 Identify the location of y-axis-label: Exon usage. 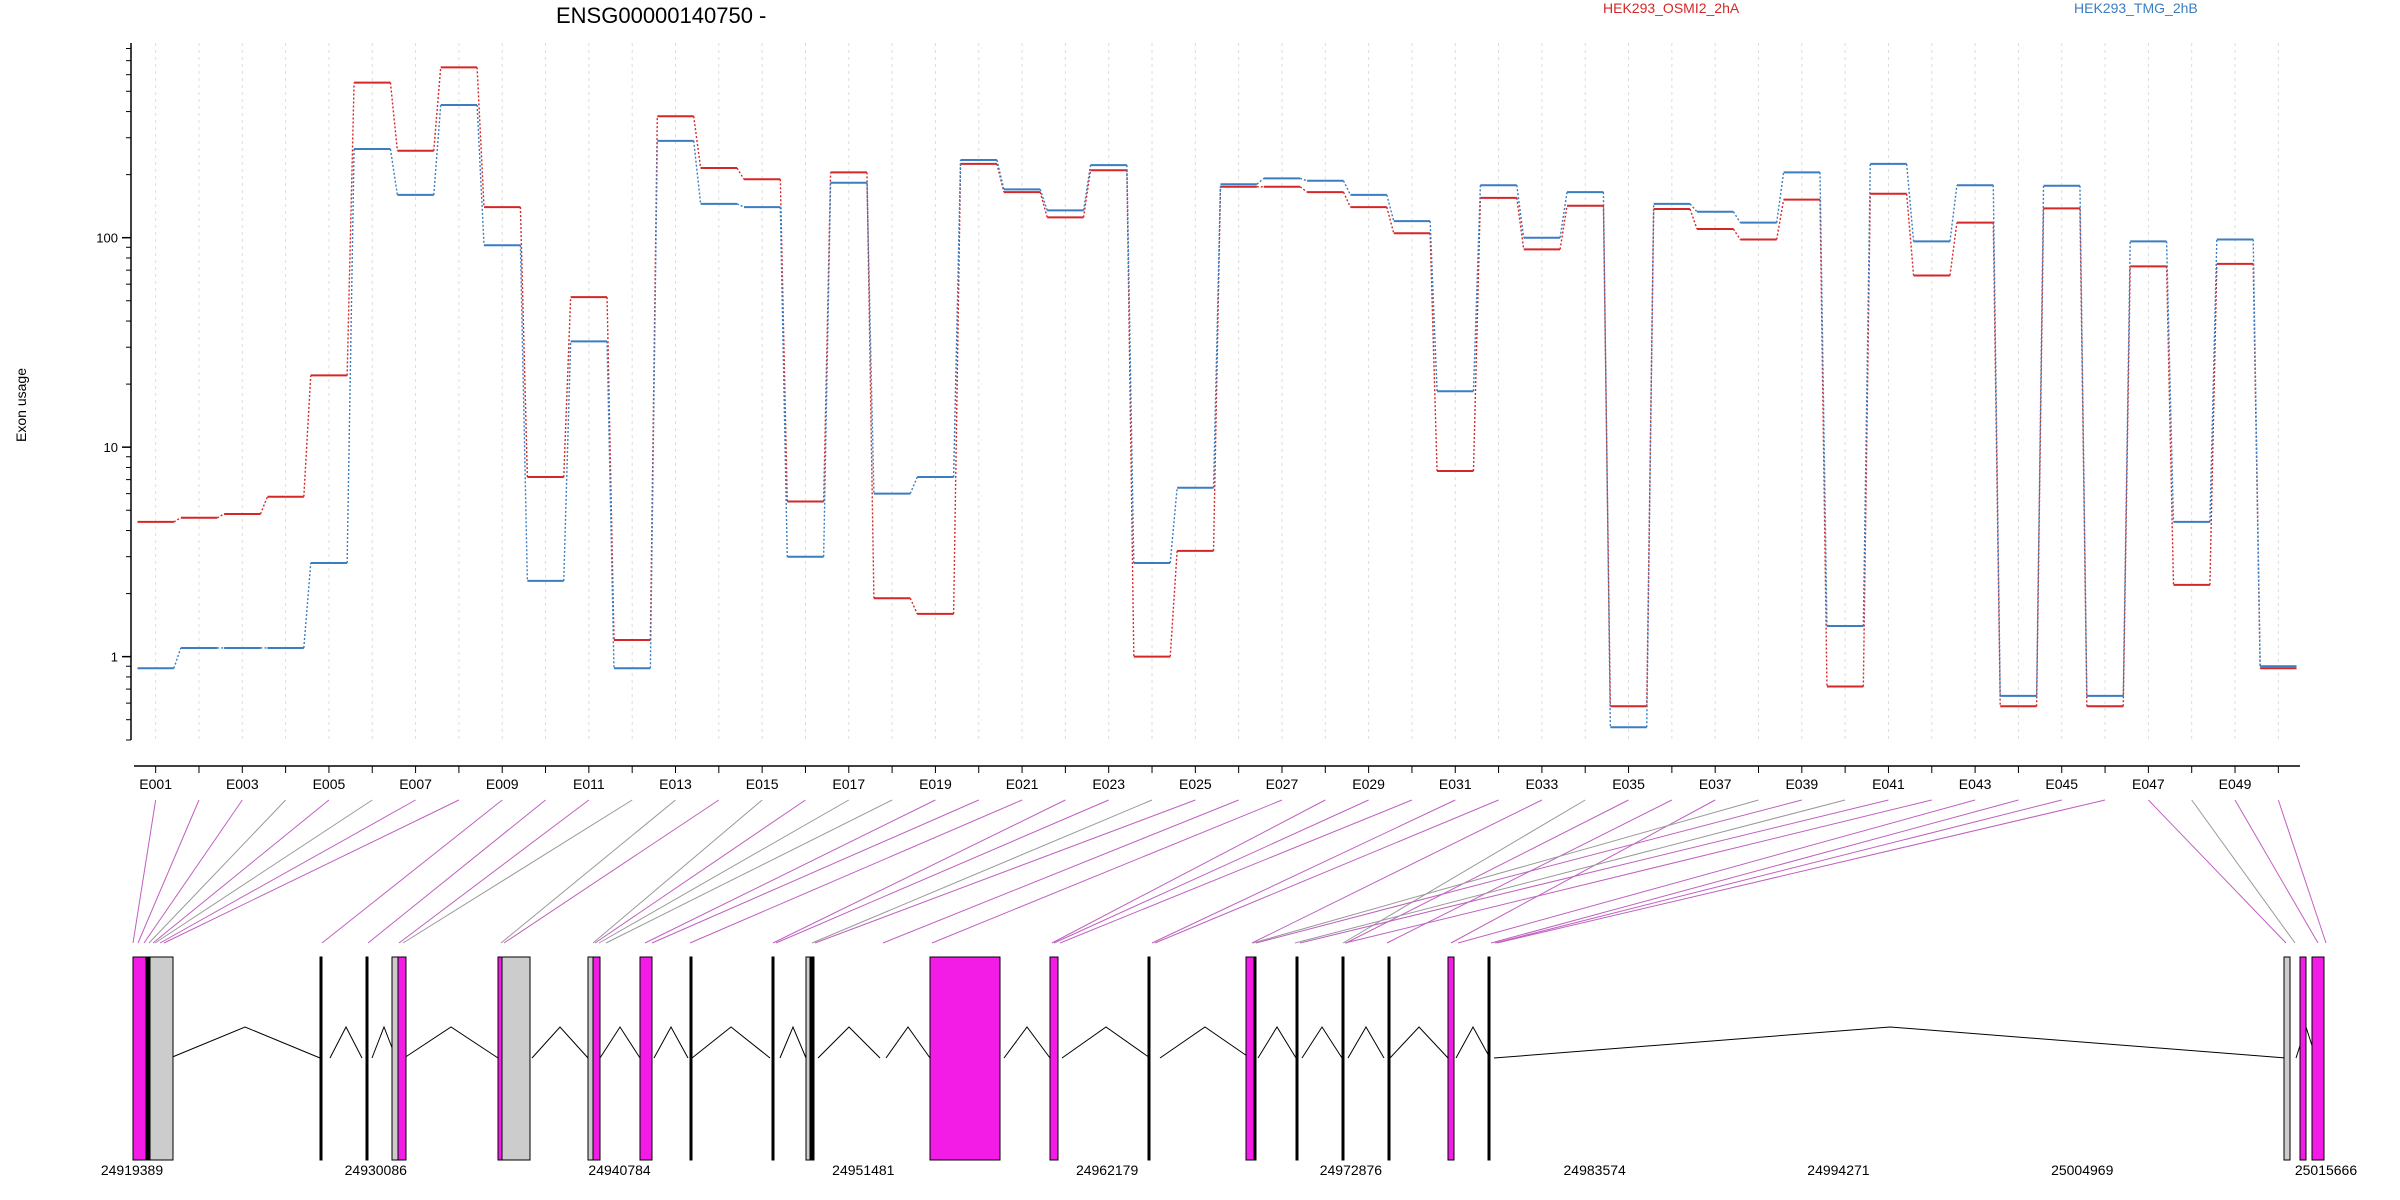
(21, 405).